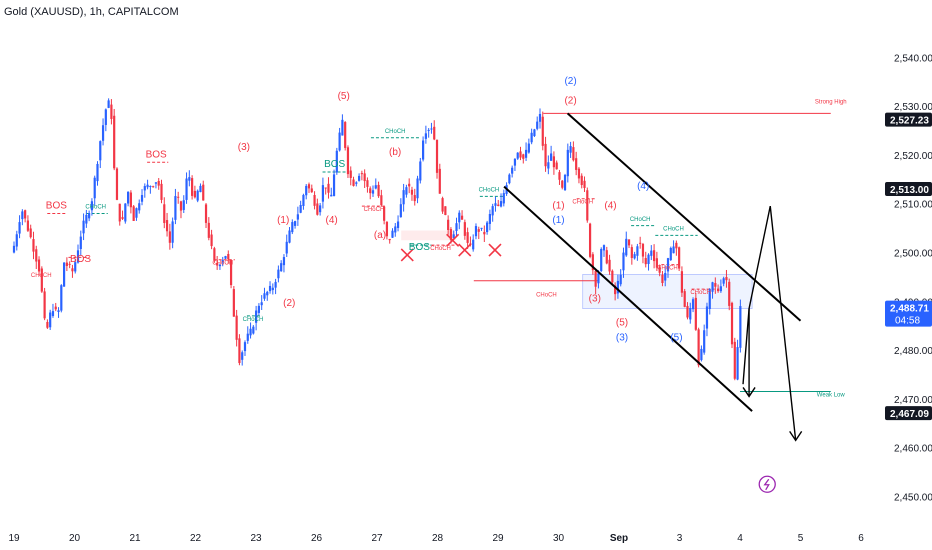  I want to click on annotation-label: (2), so click(570, 101).